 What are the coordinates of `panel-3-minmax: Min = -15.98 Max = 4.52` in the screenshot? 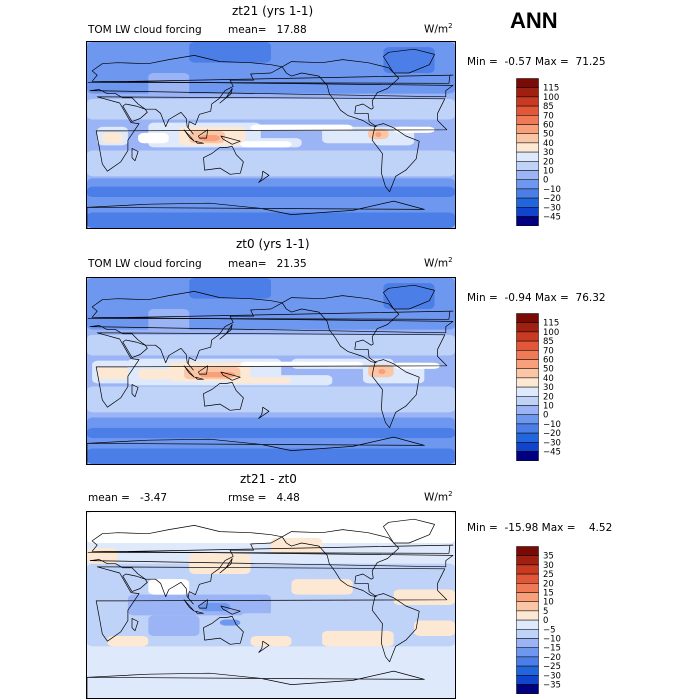 It's located at (539, 528).